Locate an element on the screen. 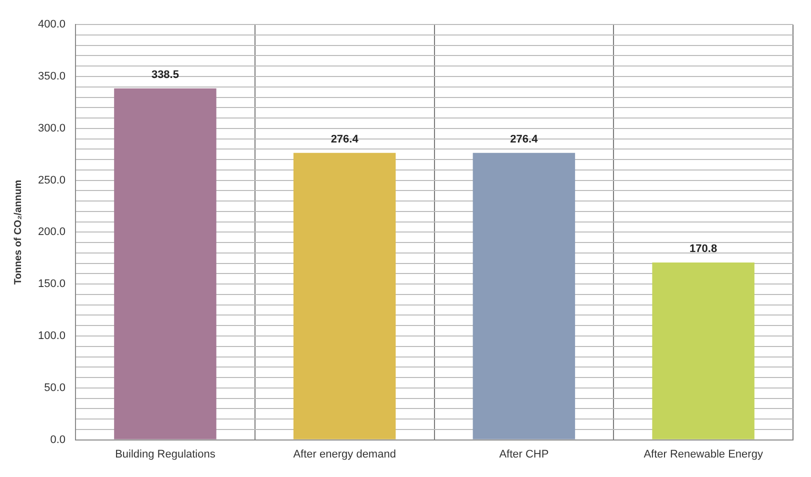  y-tick-label: 250.0 is located at coordinates (52, 180).